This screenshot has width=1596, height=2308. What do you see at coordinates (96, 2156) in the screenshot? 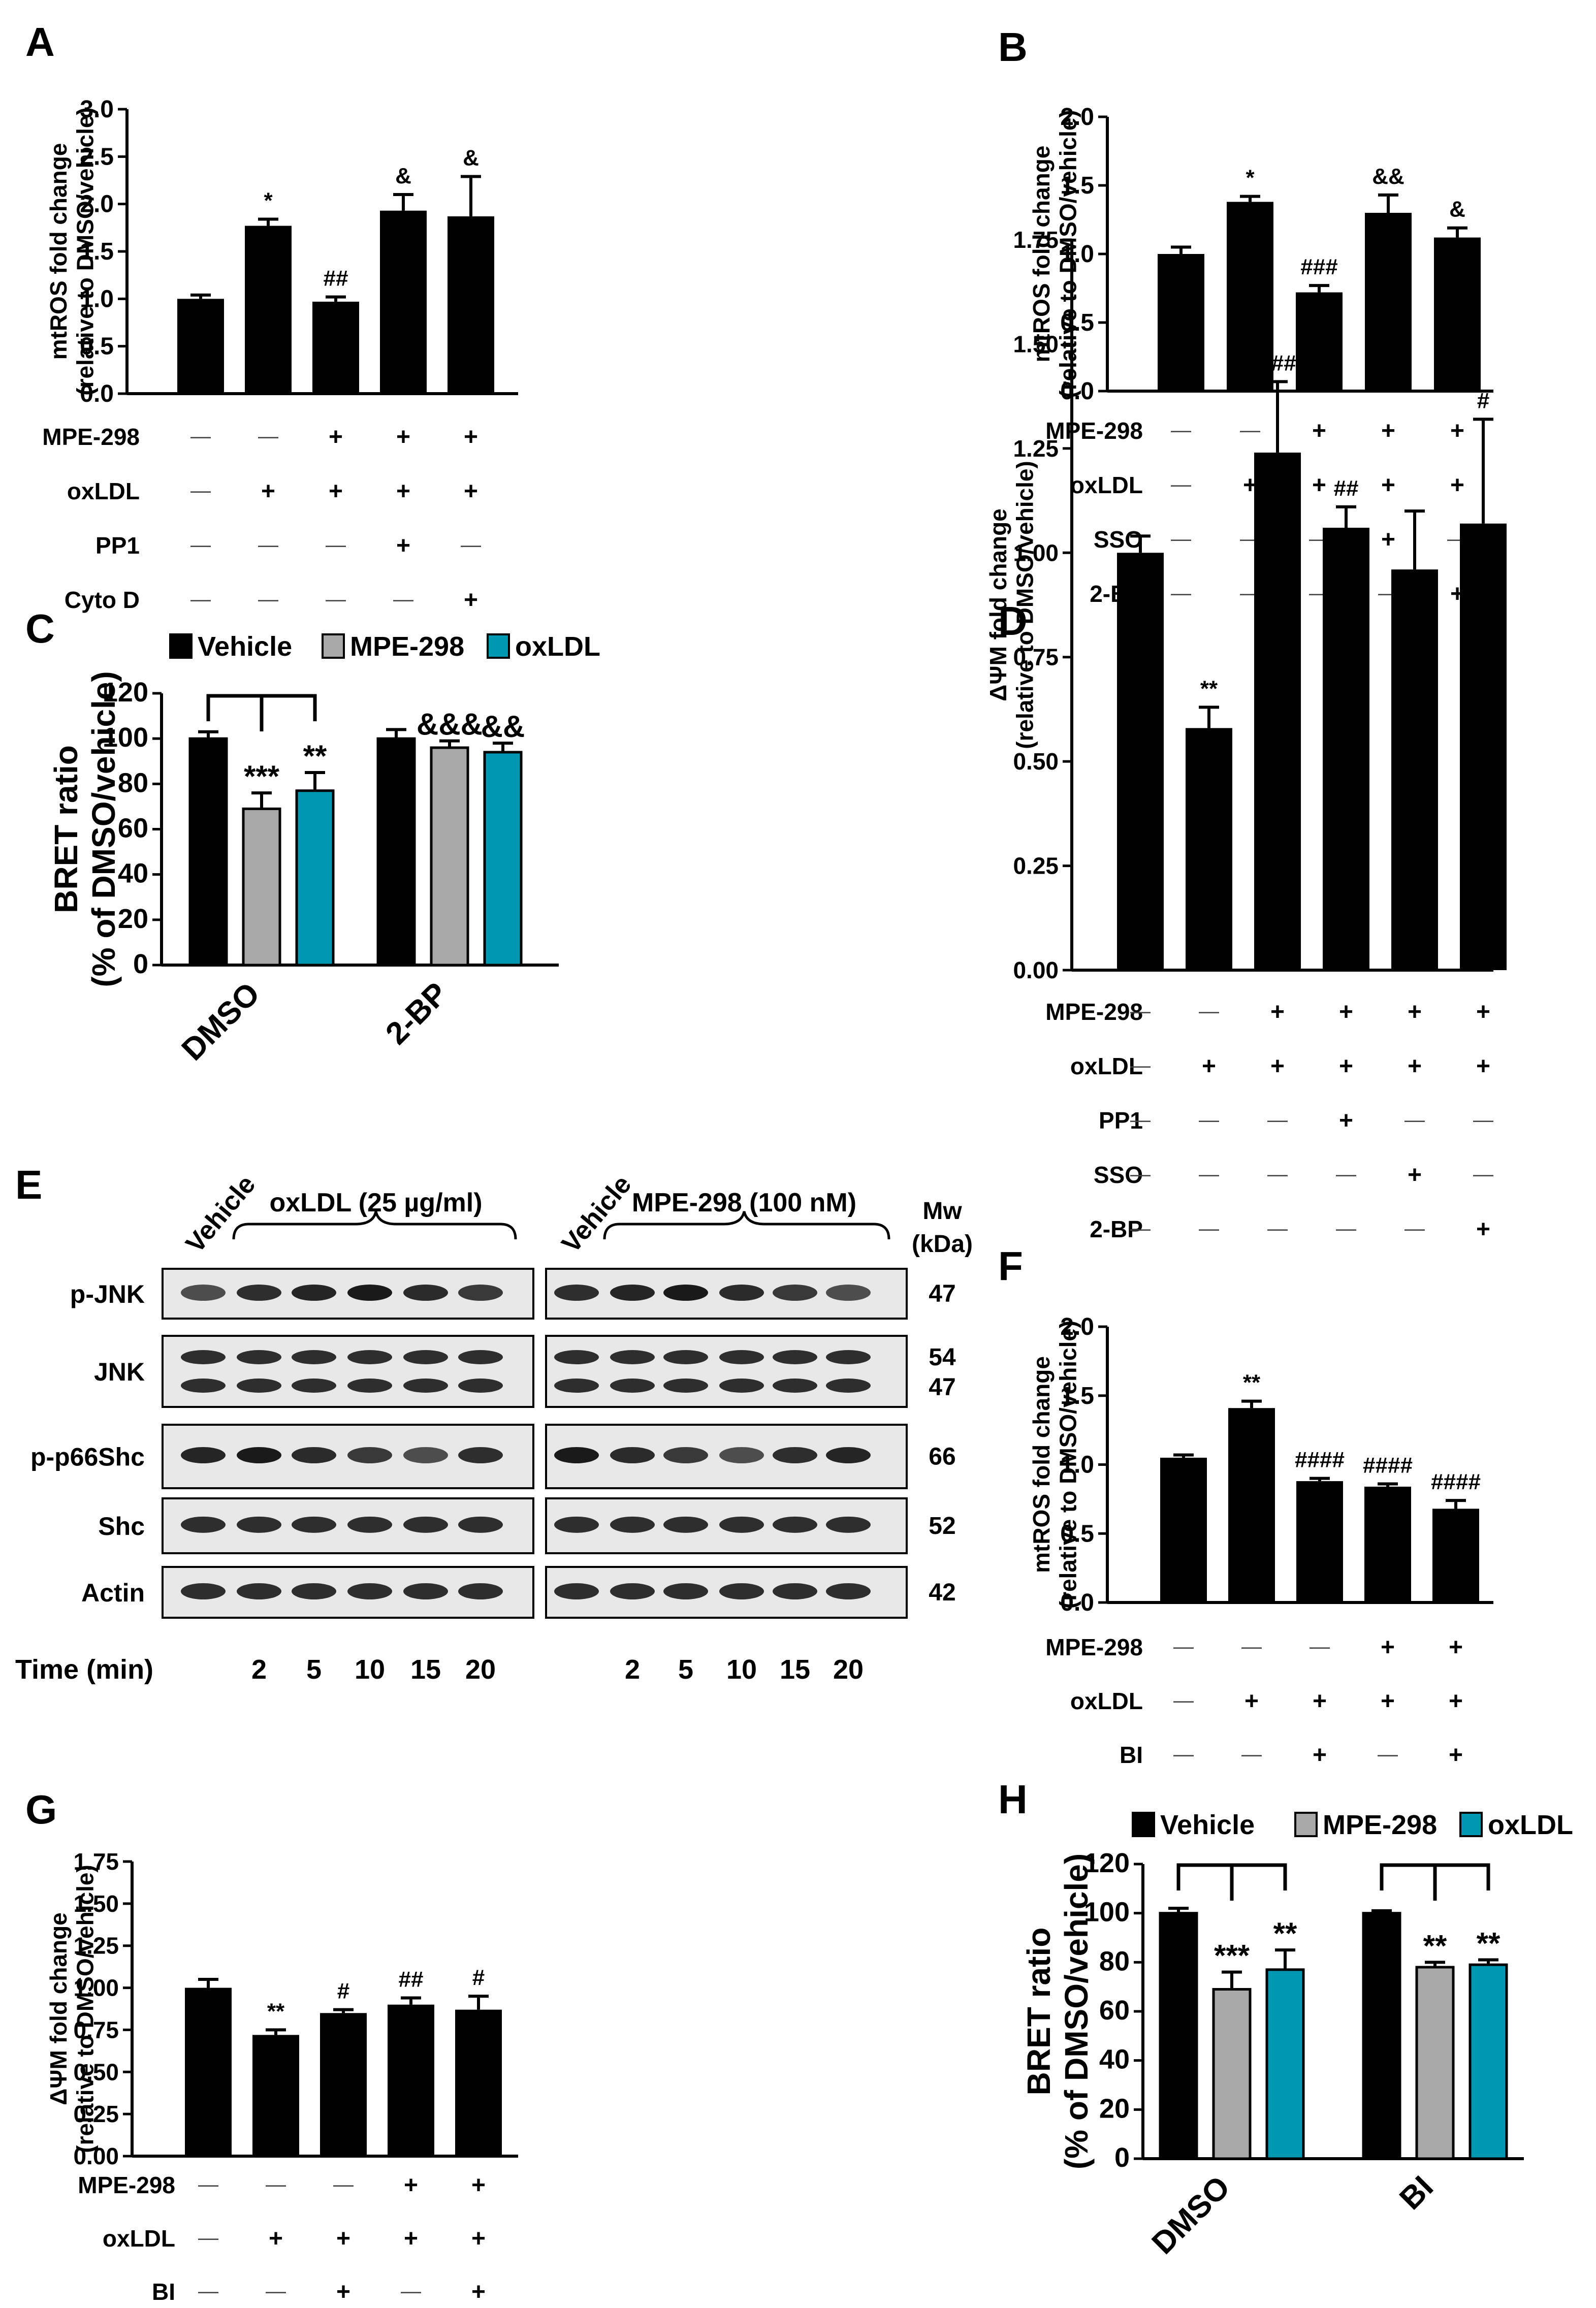
I see `panel-g-ytick-label: 0.00` at bounding box center [96, 2156].